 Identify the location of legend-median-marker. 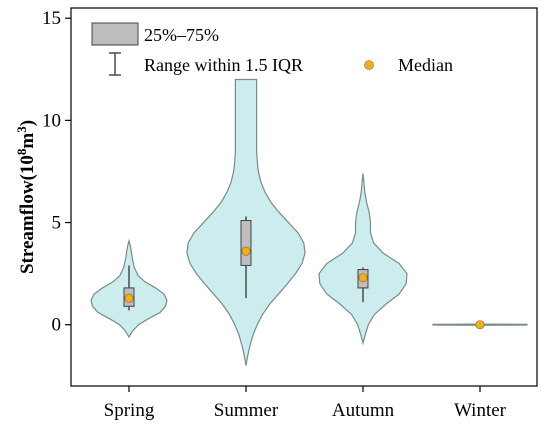
(369, 65).